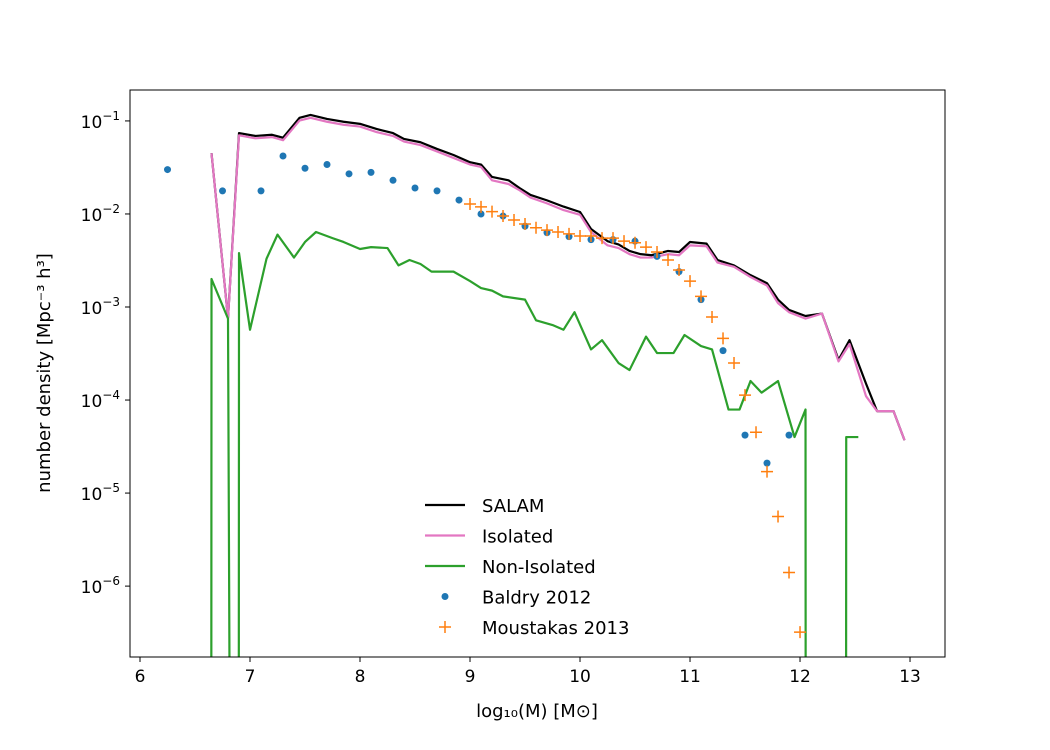 The width and height of the screenshot is (1050, 750). I want to click on legend-label: SALAM, so click(513, 506).